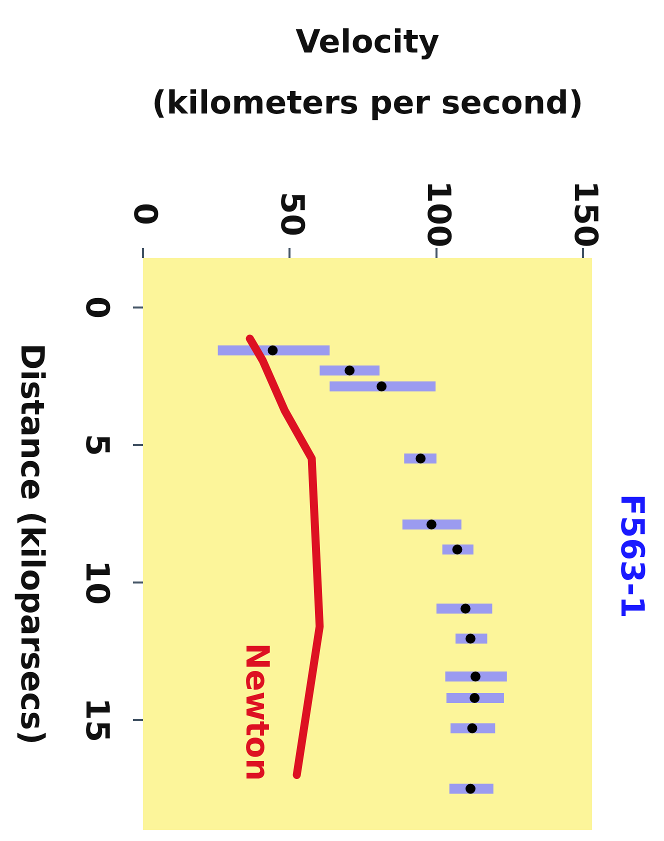  Describe the element at coordinates (633, 556) in the screenshot. I see `text: F563-1` at that location.